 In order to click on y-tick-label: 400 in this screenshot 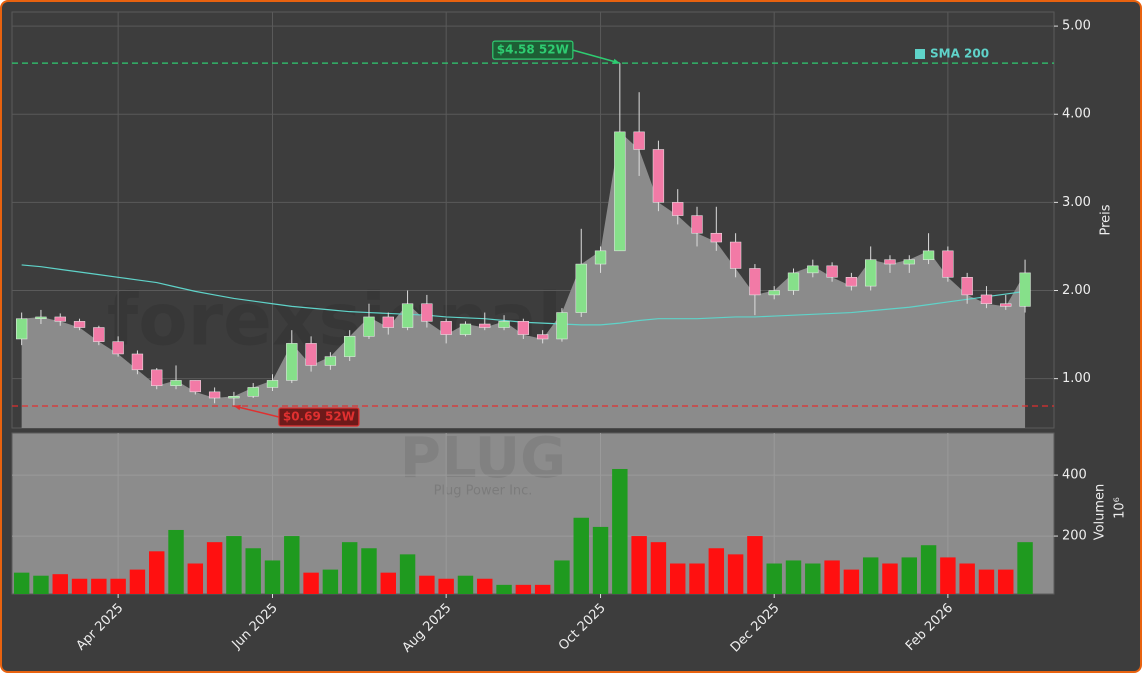, I will do `click(1074, 475)`.